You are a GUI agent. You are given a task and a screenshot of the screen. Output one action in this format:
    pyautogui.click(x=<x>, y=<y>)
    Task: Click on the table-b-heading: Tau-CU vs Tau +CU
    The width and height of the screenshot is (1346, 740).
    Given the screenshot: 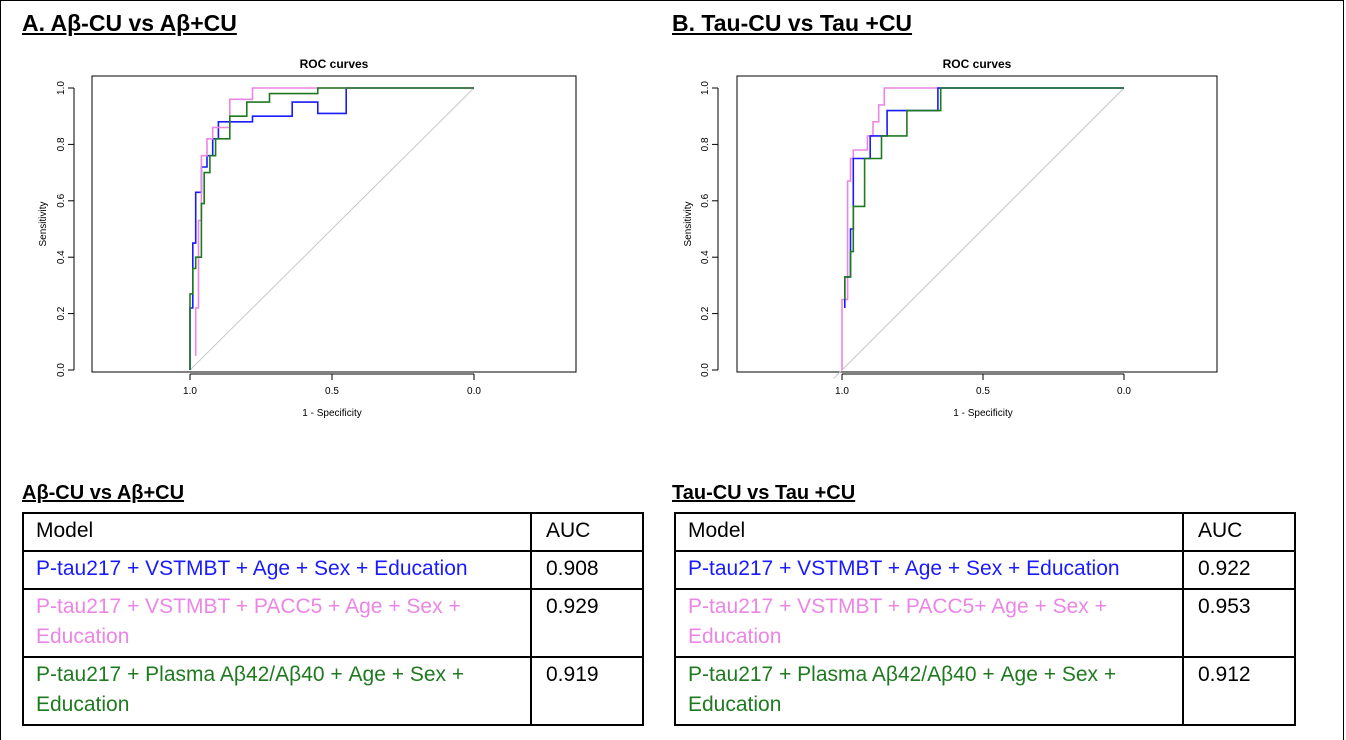 What is the action you would take?
    pyautogui.click(x=764, y=493)
    